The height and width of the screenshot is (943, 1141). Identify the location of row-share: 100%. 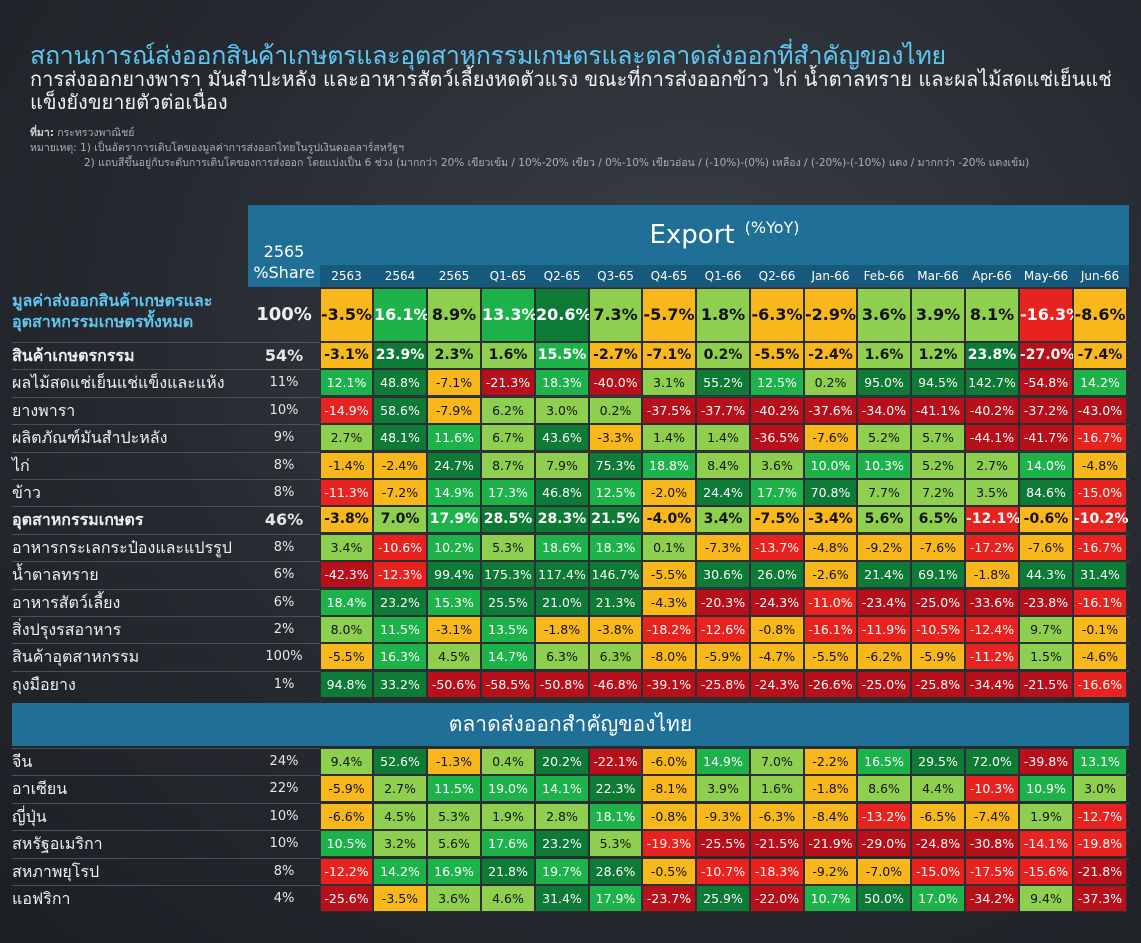
(284, 656).